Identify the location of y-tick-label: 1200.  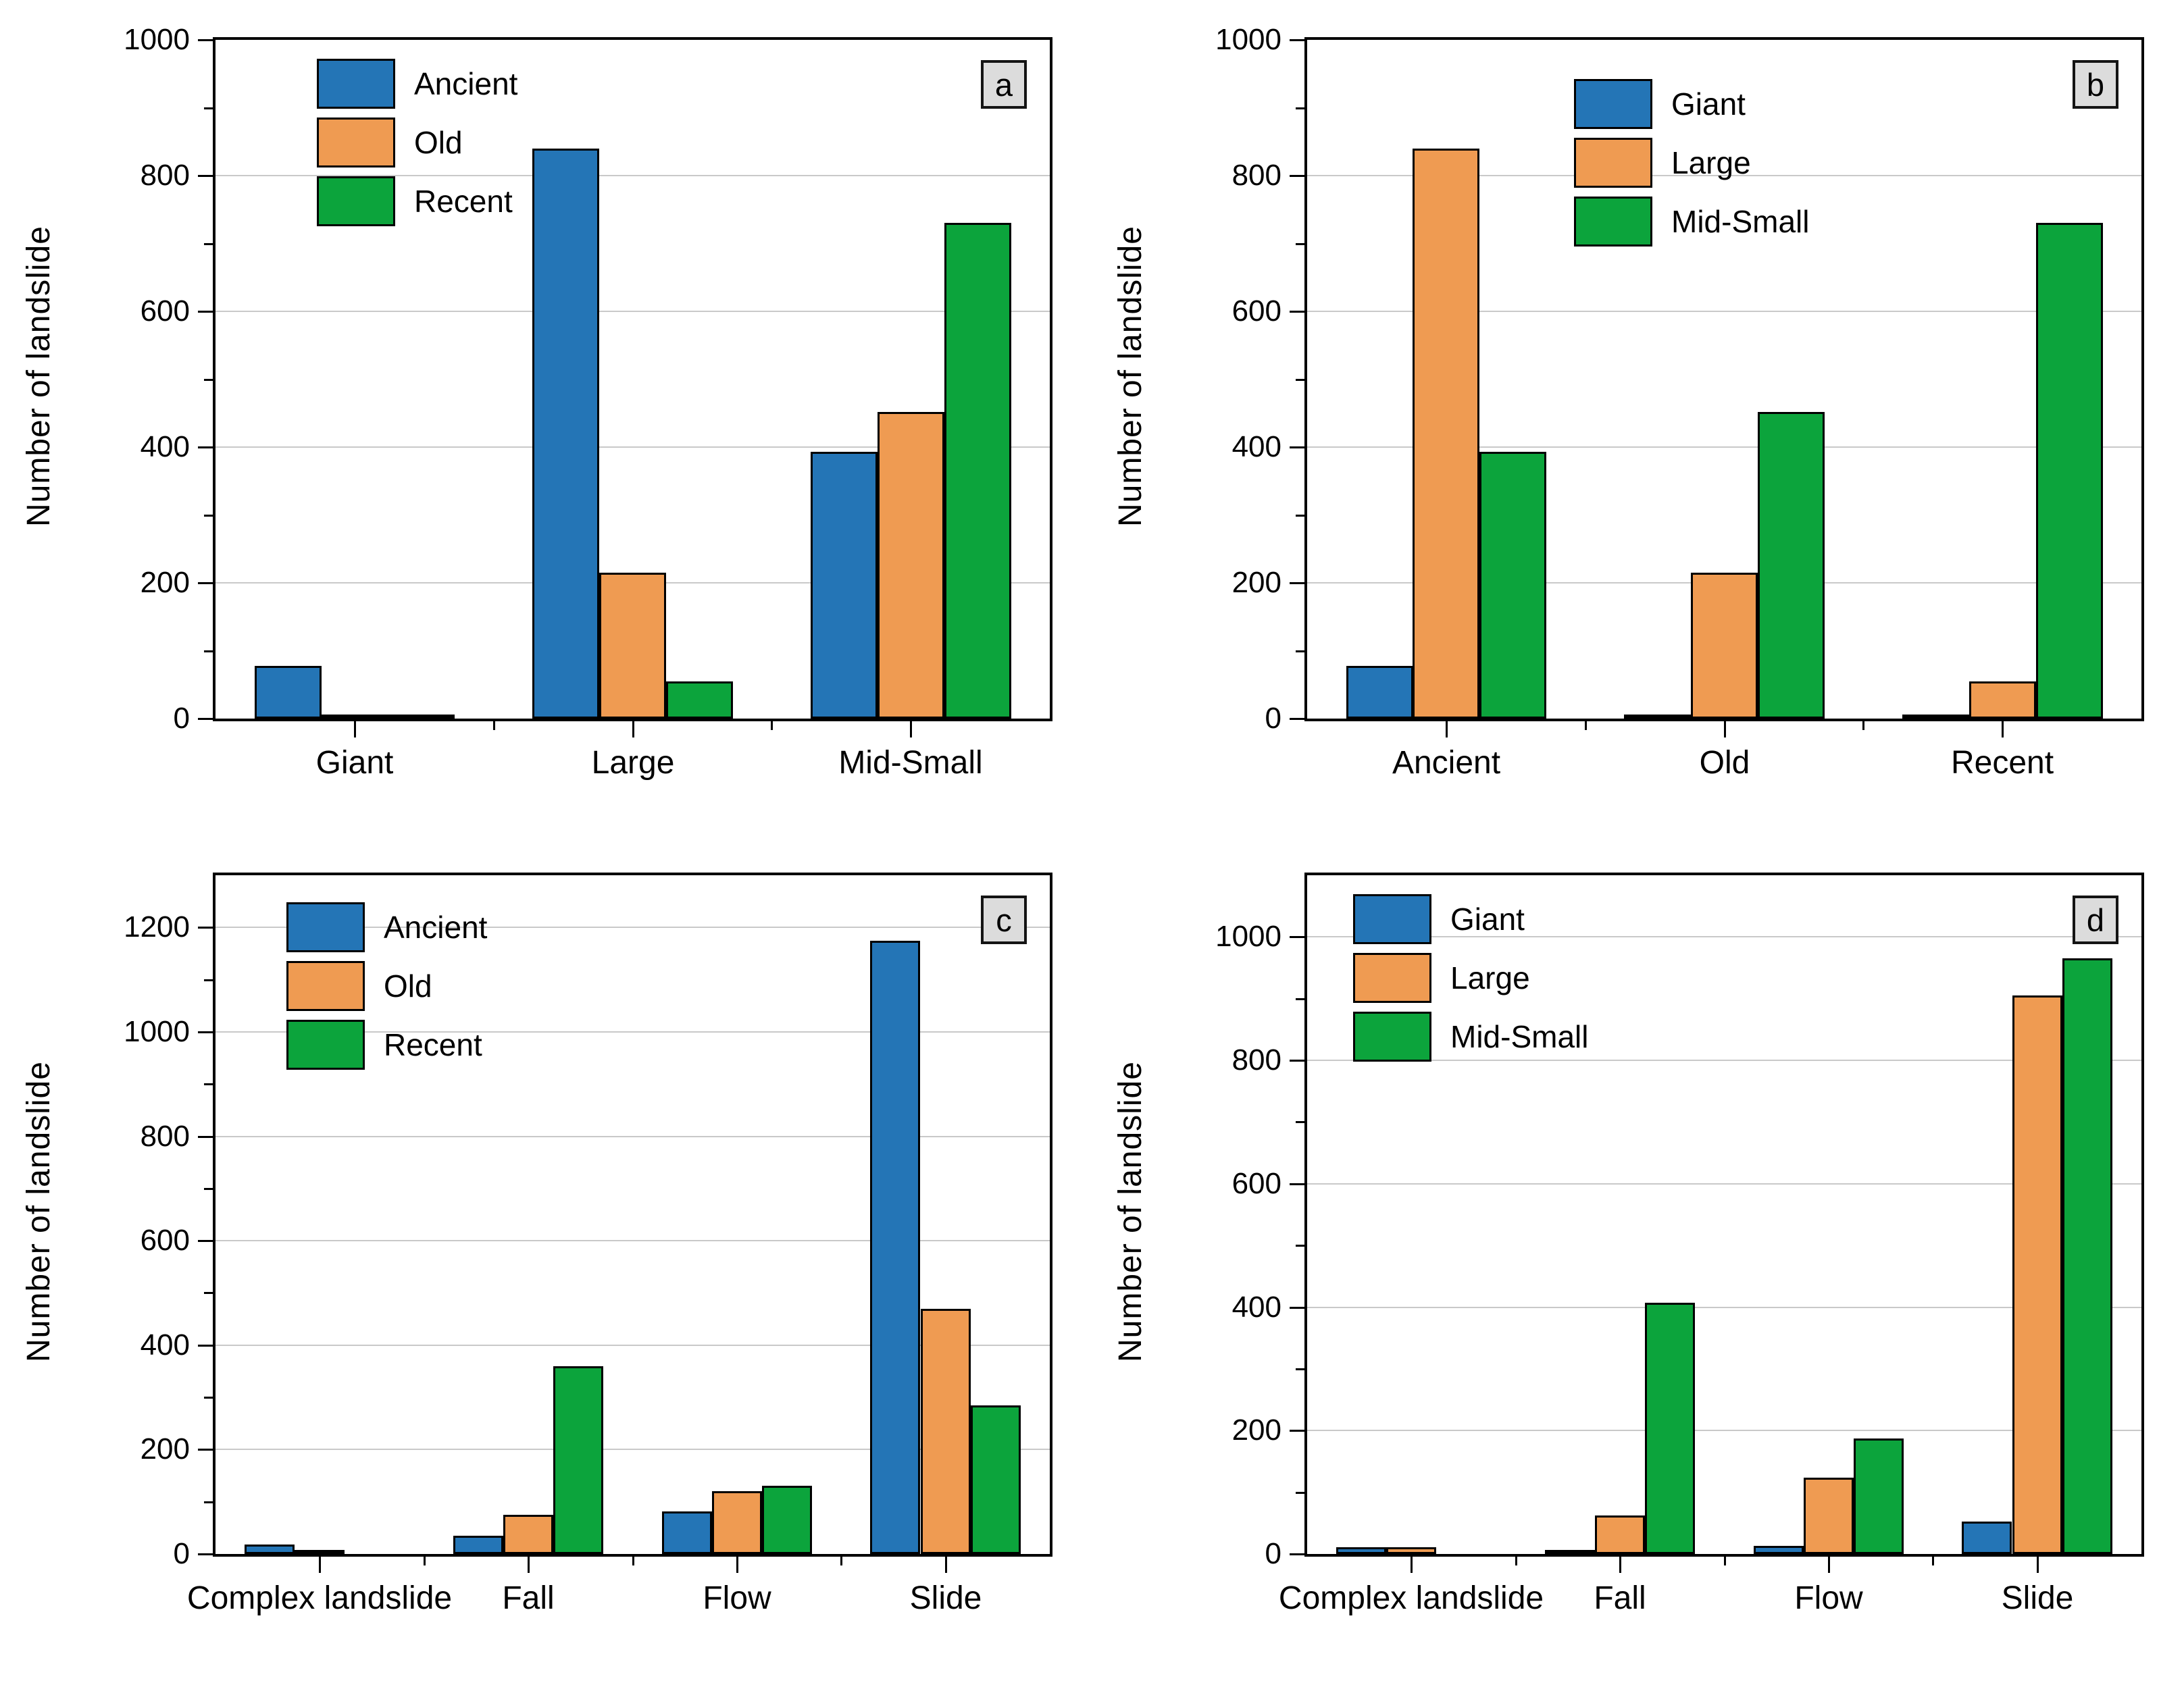
(157, 926).